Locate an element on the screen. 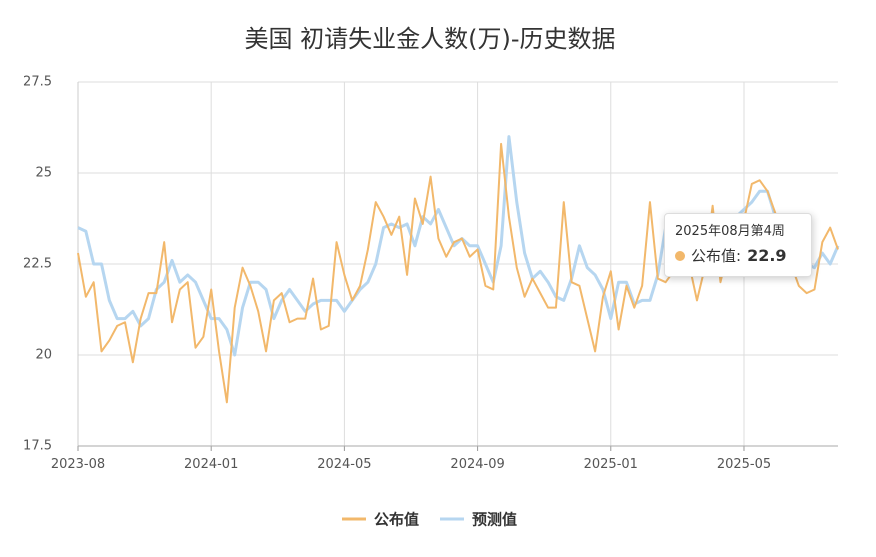 The width and height of the screenshot is (876, 557). y-tick-label: 22.5 is located at coordinates (37, 264).